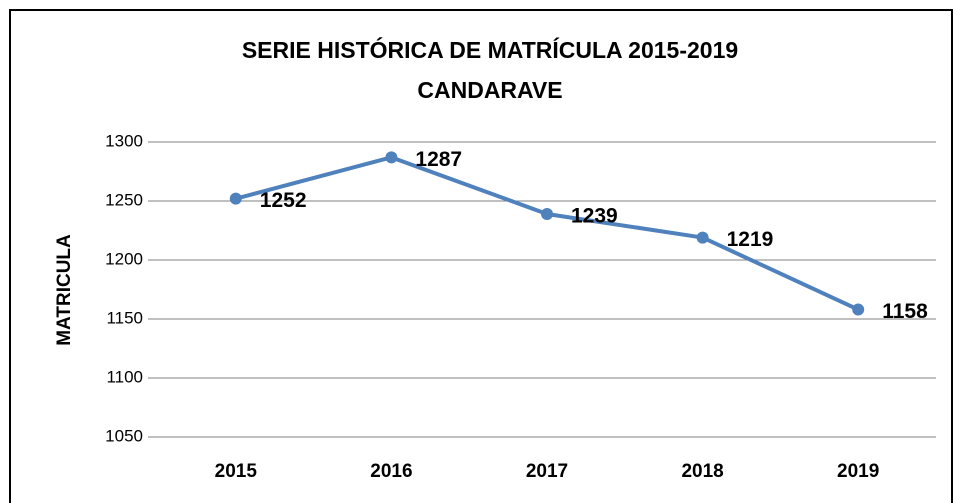  Describe the element at coordinates (124, 376) in the screenshot. I see `y-tick-label: 1100` at that location.